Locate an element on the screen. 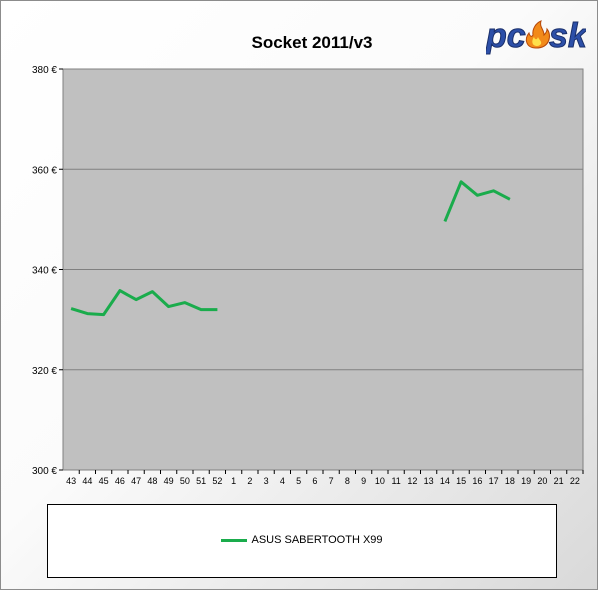 The width and height of the screenshot is (598, 591). y-tick-label: 380 € is located at coordinates (44, 70).